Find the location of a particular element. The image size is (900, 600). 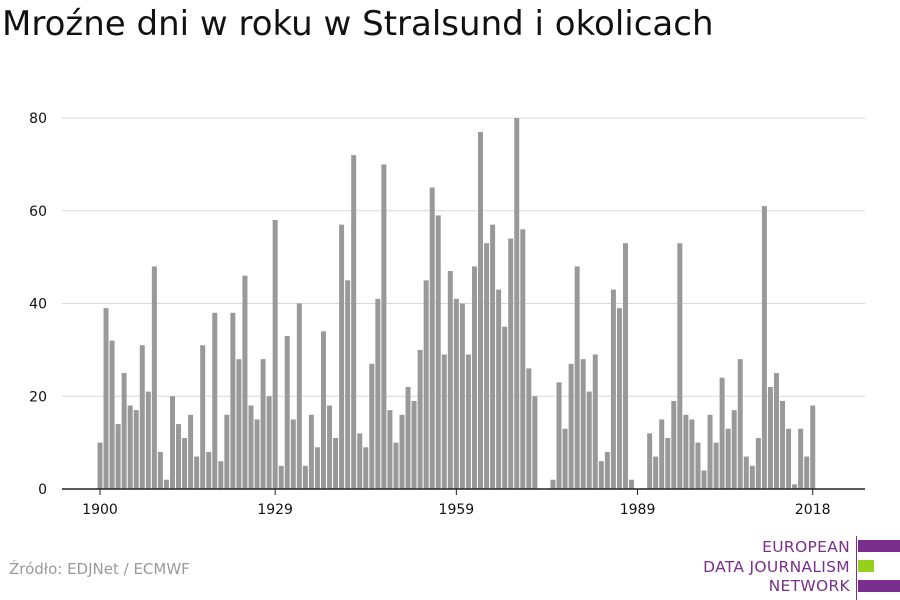

bar-2011 is located at coordinates (770, 437).